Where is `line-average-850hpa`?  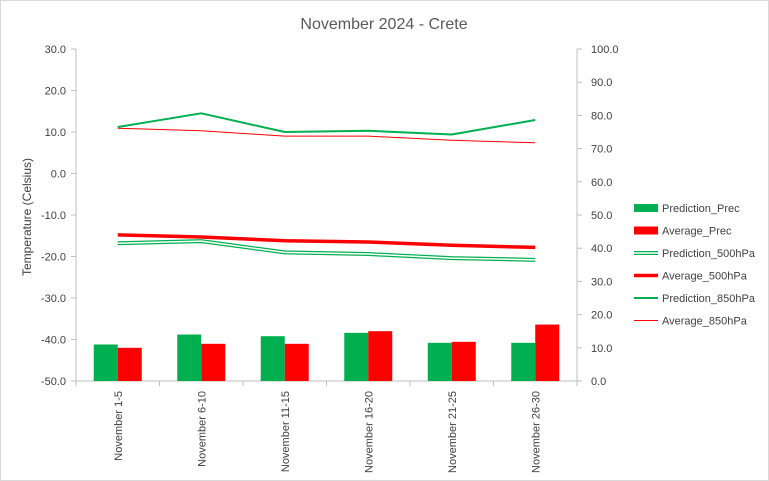 line-average-850hpa is located at coordinates (326, 135).